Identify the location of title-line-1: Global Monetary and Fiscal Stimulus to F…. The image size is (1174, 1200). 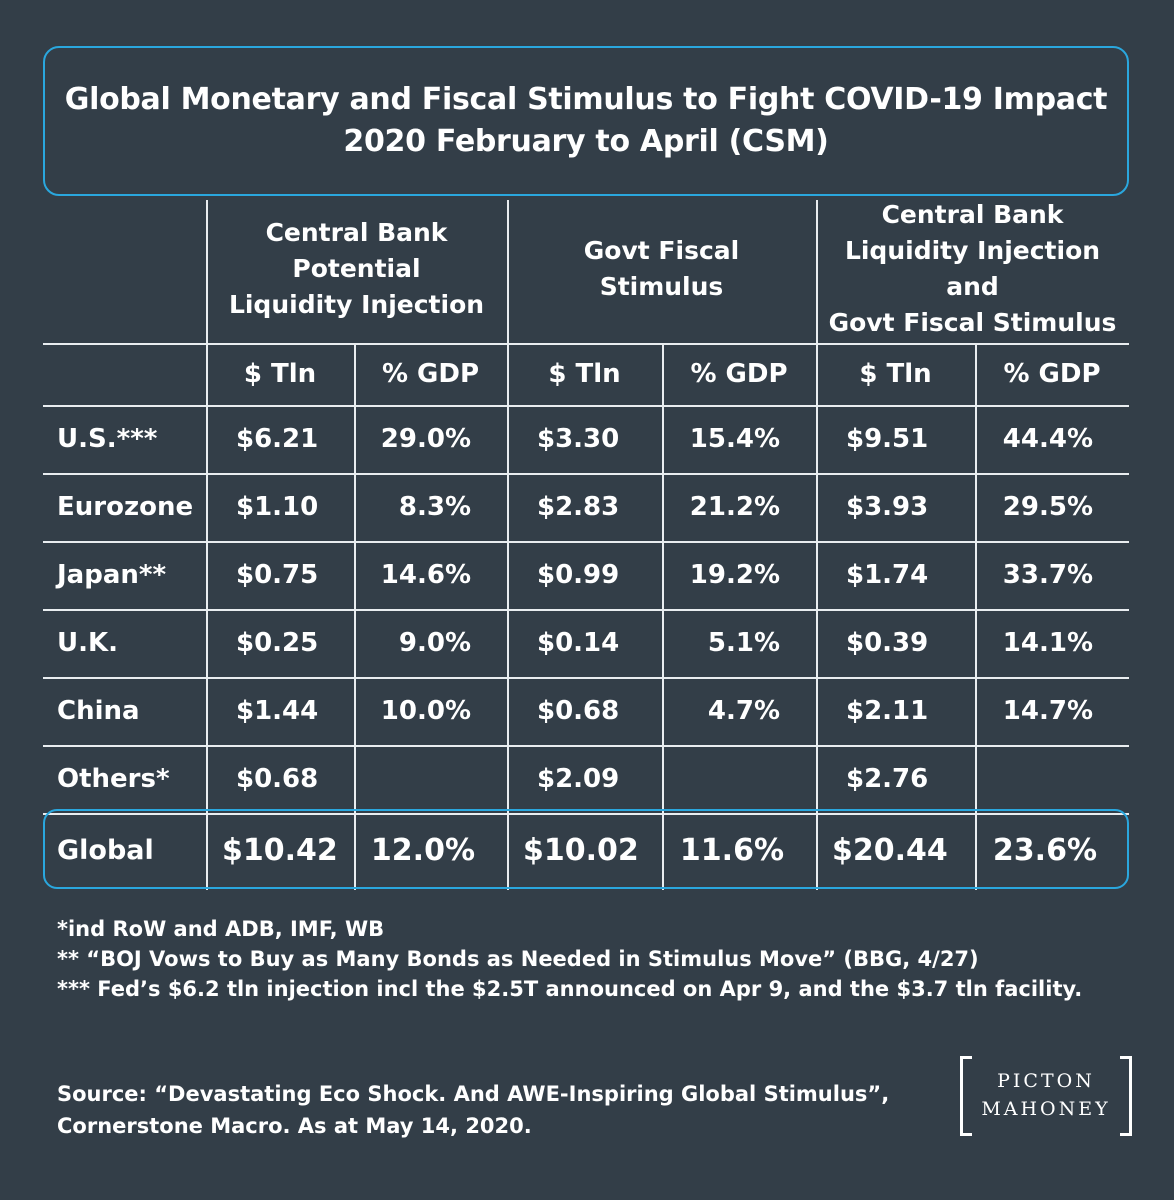
(586, 99).